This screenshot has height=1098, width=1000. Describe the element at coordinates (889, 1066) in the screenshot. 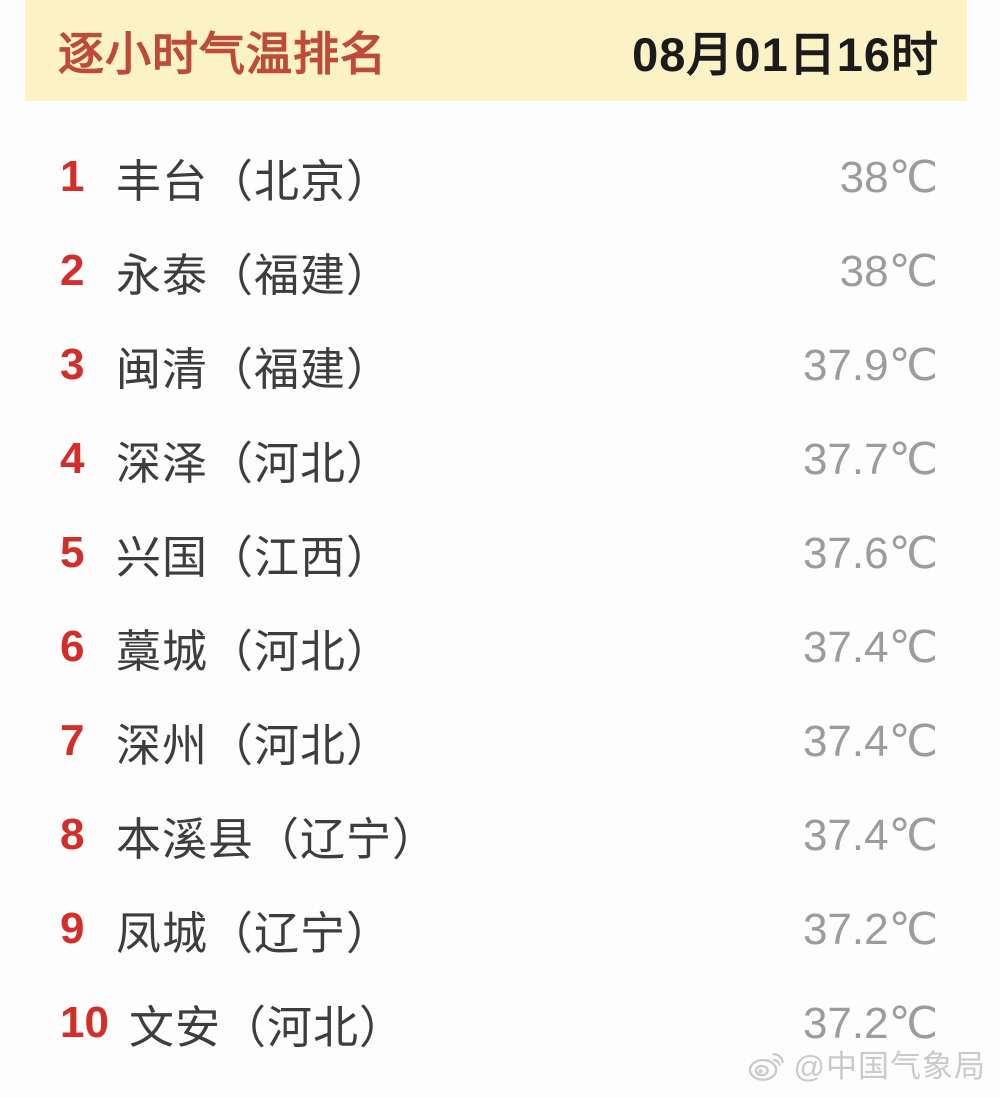

I see `watermark-text: @中国气象局` at that location.